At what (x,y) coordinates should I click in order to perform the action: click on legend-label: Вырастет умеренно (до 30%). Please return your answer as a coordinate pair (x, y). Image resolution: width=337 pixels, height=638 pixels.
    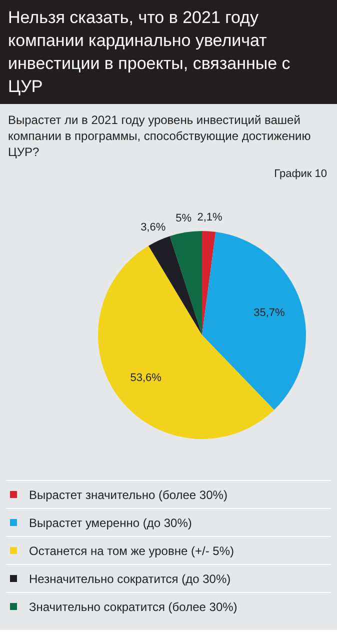
    Looking at the image, I should click on (110, 523).